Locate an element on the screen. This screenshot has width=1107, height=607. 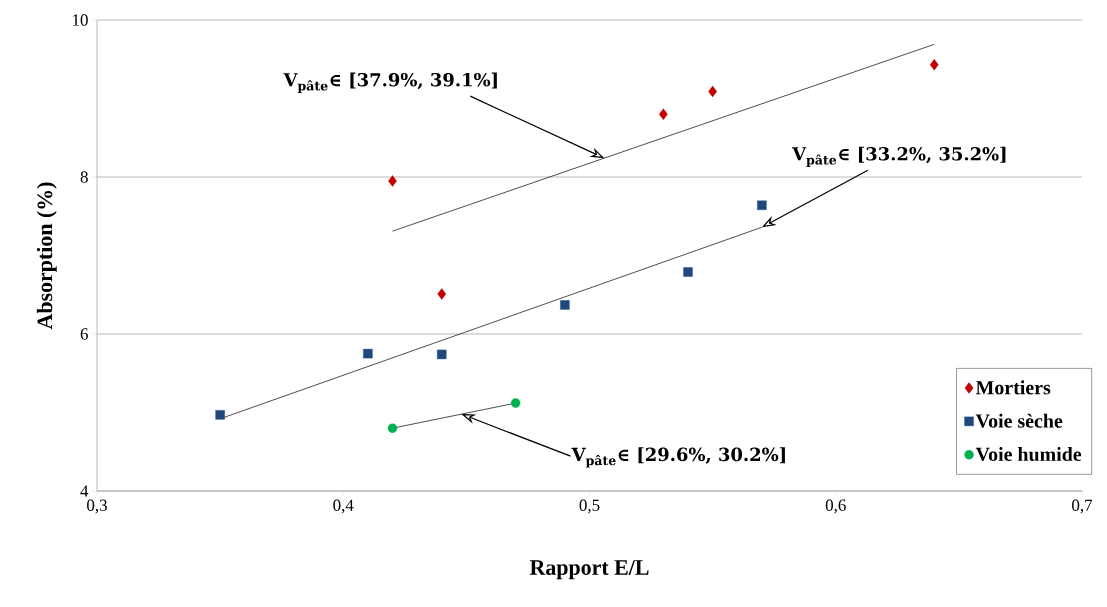
legend-label: Mortiers is located at coordinates (1013, 387).